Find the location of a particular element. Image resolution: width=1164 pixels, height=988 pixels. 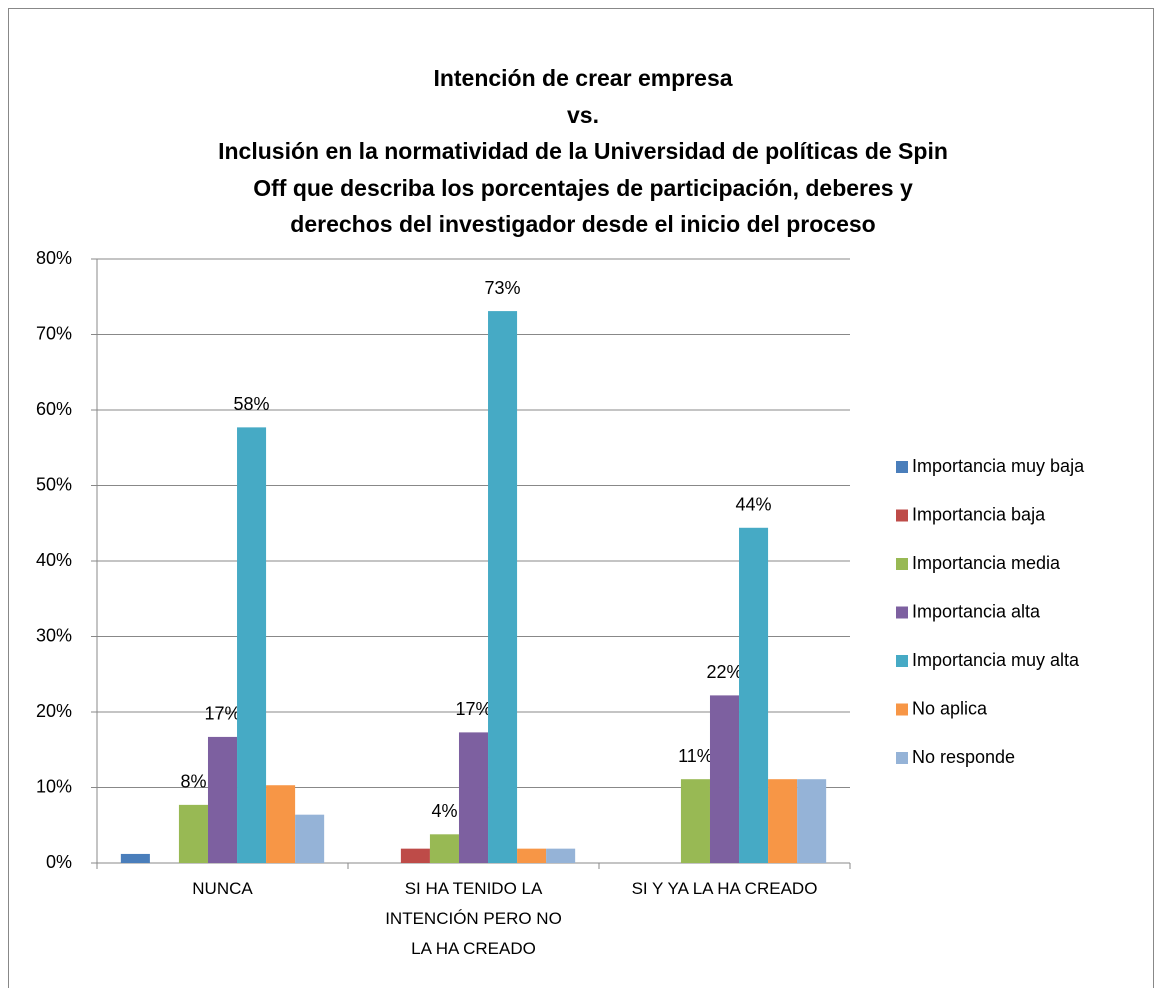

legend-label: No aplica is located at coordinates (950, 708).